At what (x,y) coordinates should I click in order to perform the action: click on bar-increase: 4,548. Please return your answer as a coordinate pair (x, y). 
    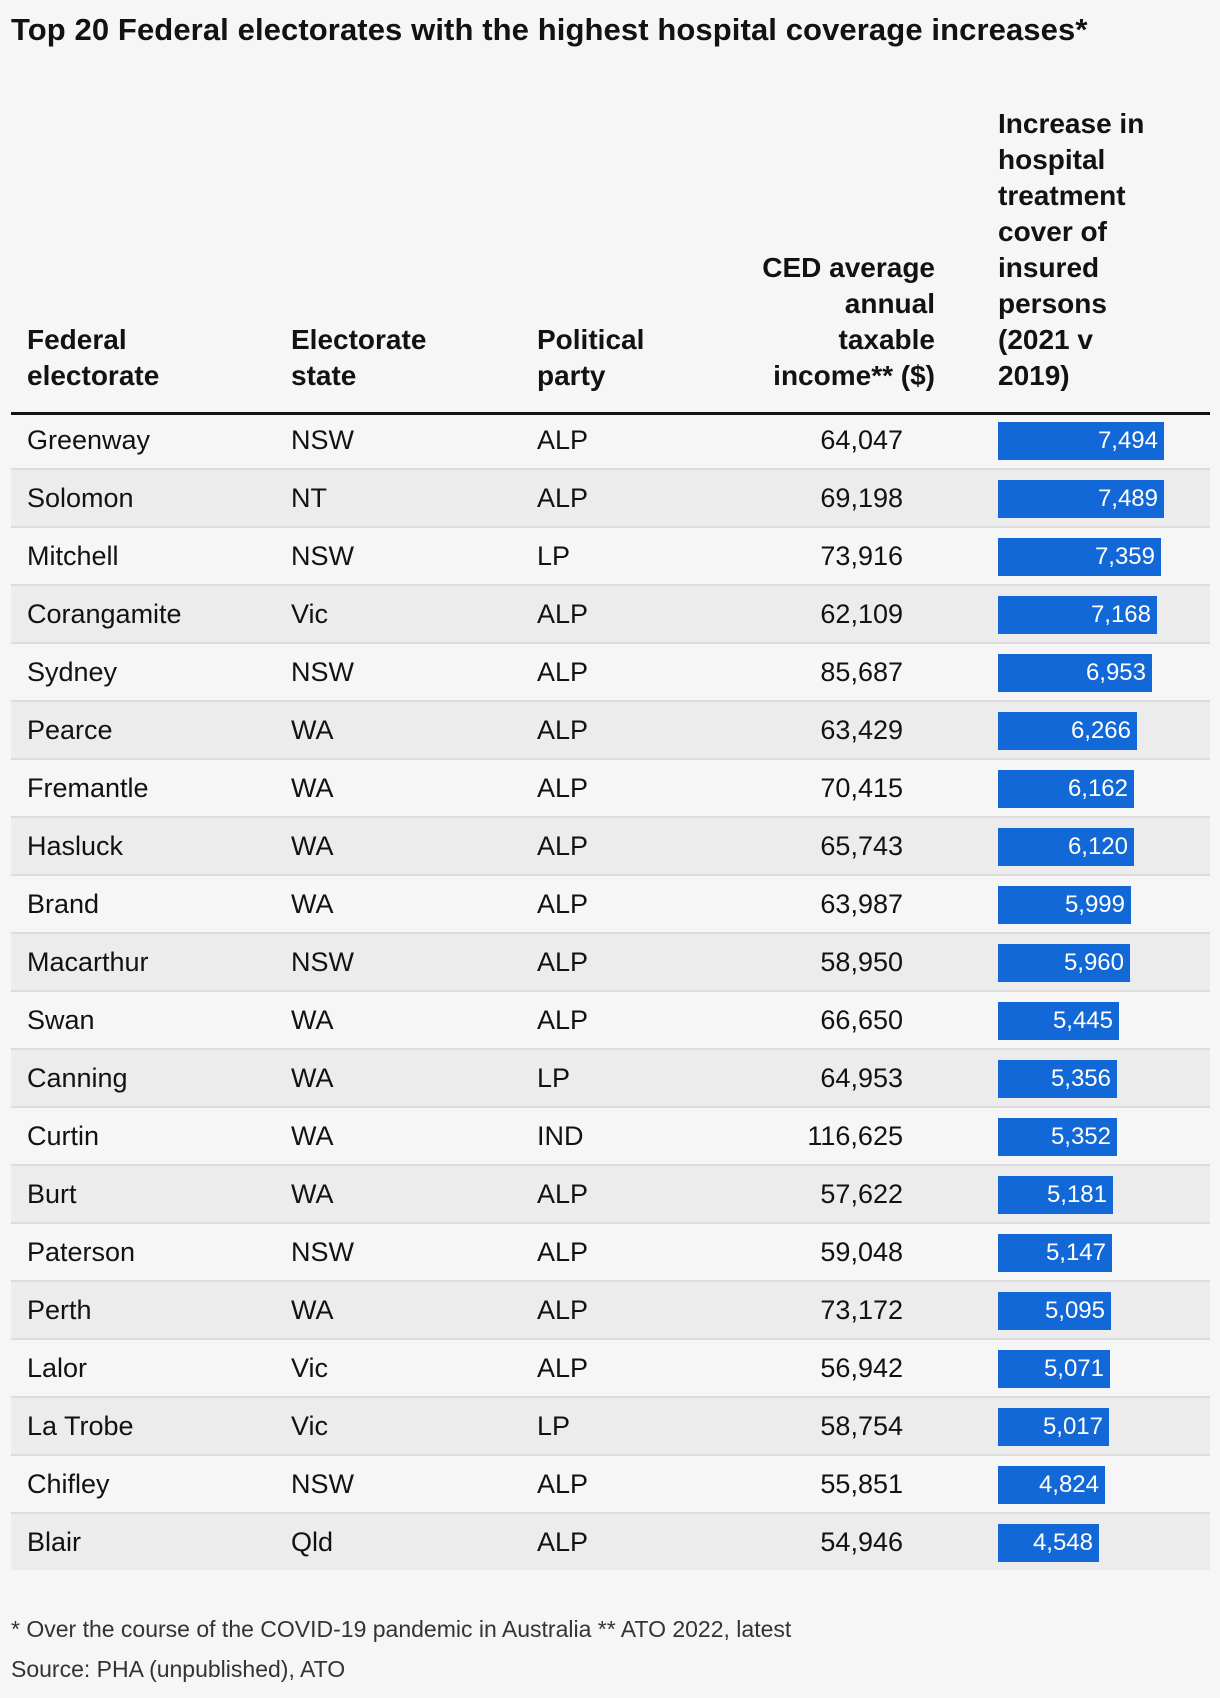
    Looking at the image, I should click on (1048, 1543).